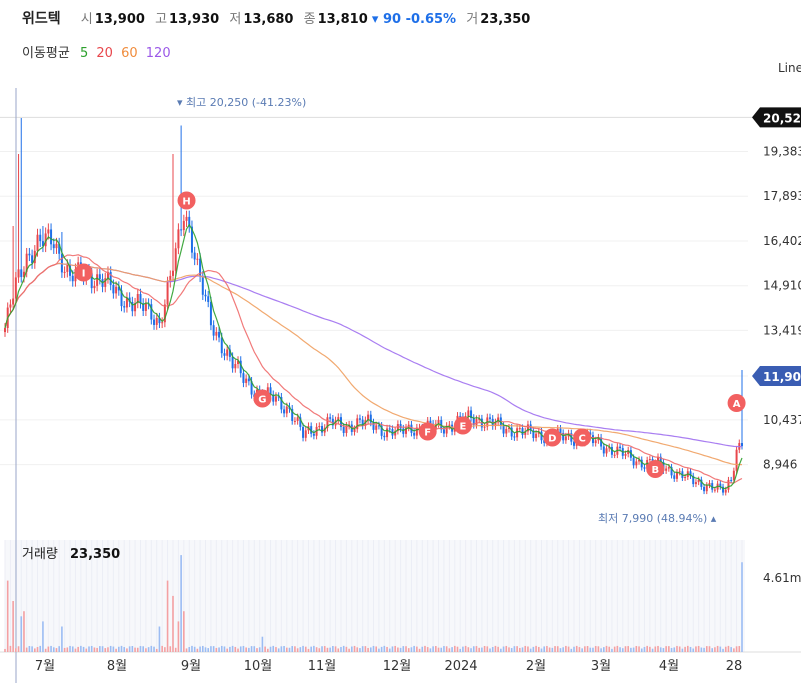 The image size is (801, 683). I want to click on event-marker-c, so click(582, 437).